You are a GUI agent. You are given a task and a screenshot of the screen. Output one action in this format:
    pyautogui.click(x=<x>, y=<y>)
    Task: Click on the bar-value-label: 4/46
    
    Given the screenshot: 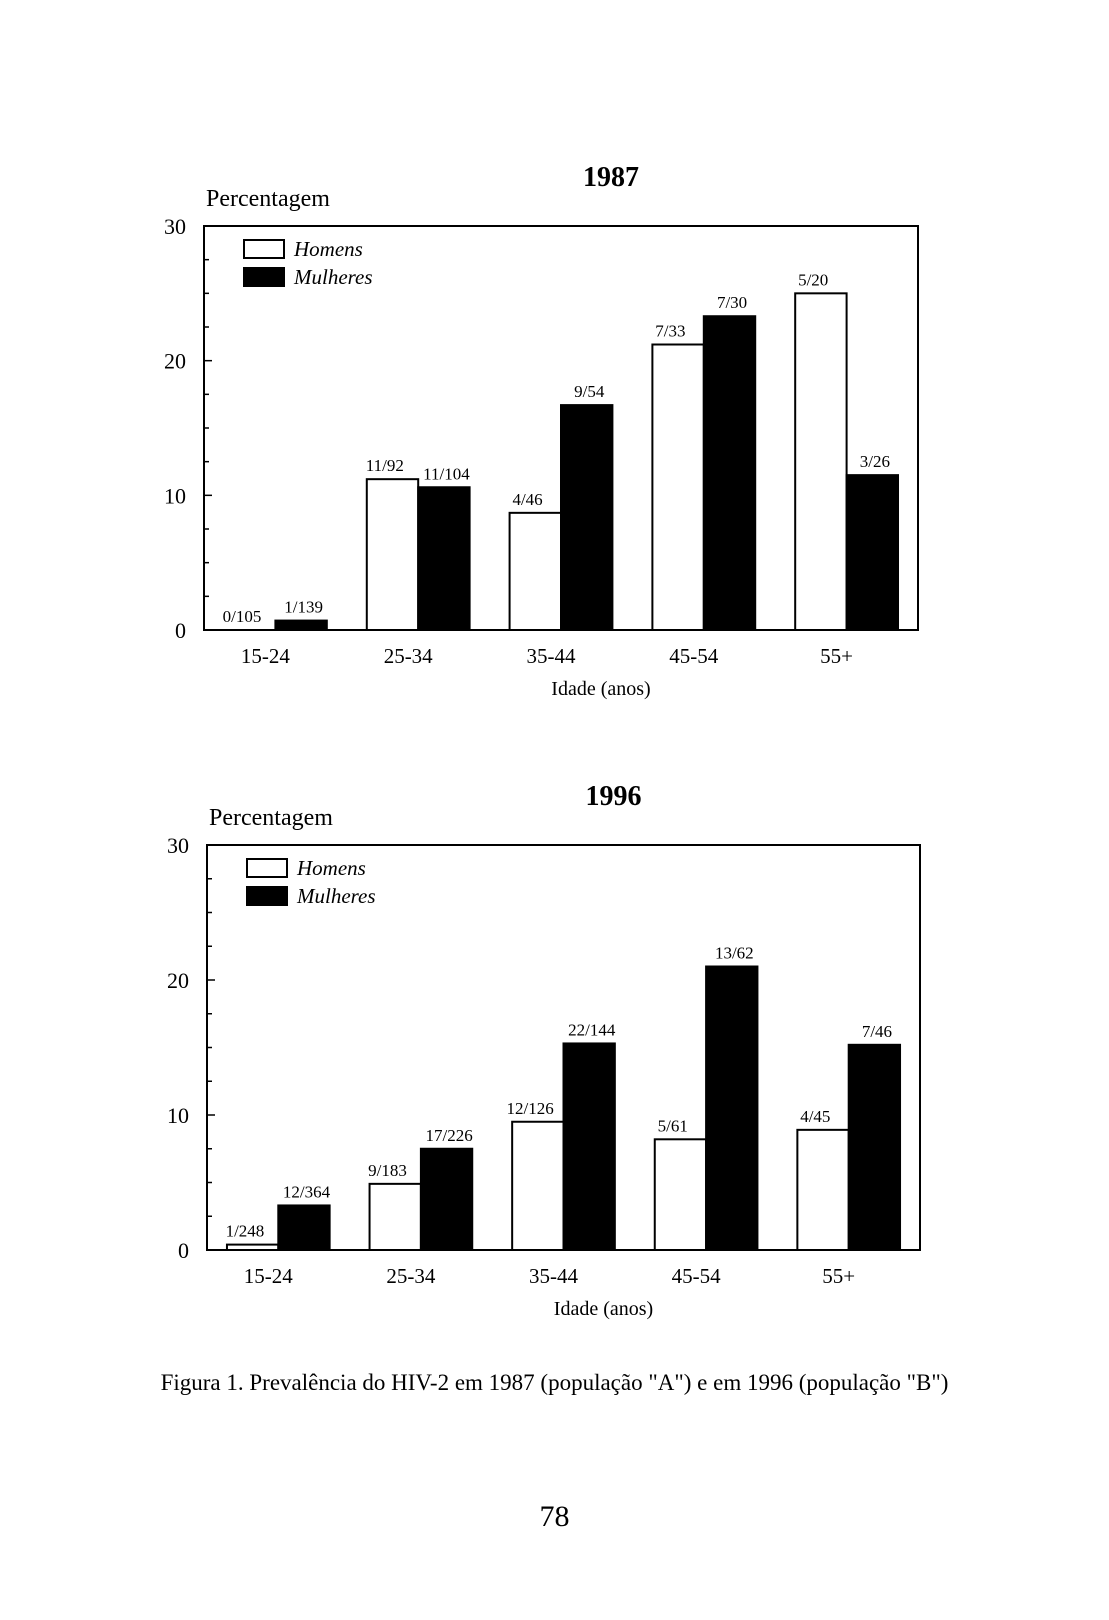 What is the action you would take?
    pyautogui.click(x=527, y=499)
    